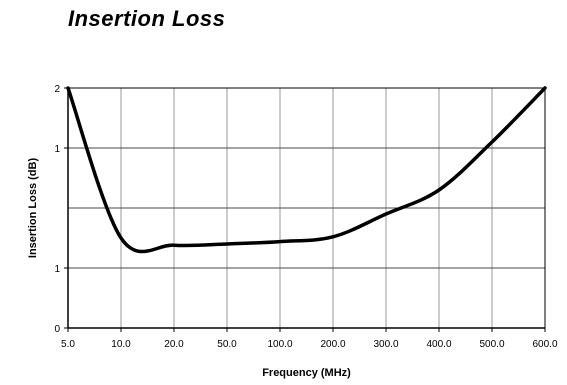 The width and height of the screenshot is (567, 385). I want to click on chart-title: Insertion Loss, so click(147, 18).